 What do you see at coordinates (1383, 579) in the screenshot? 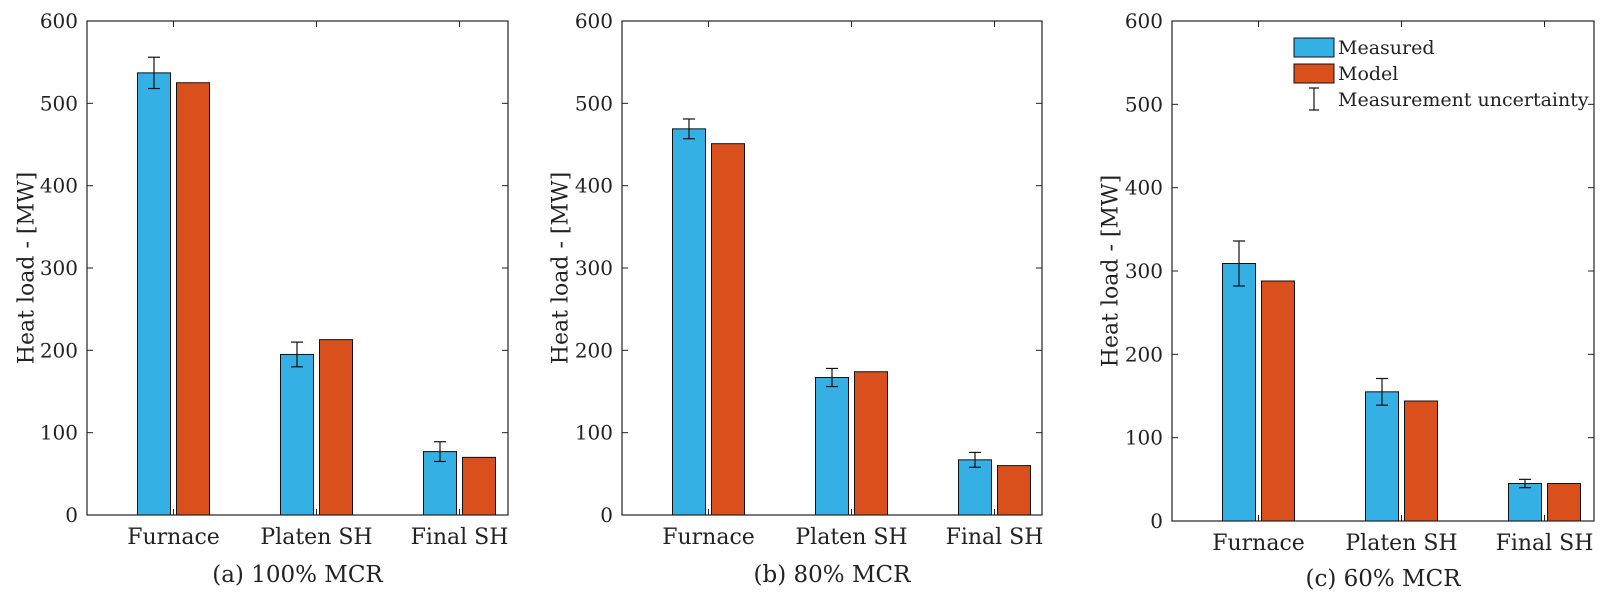
I see `panel-caption: (c) 60% MCR` at bounding box center [1383, 579].